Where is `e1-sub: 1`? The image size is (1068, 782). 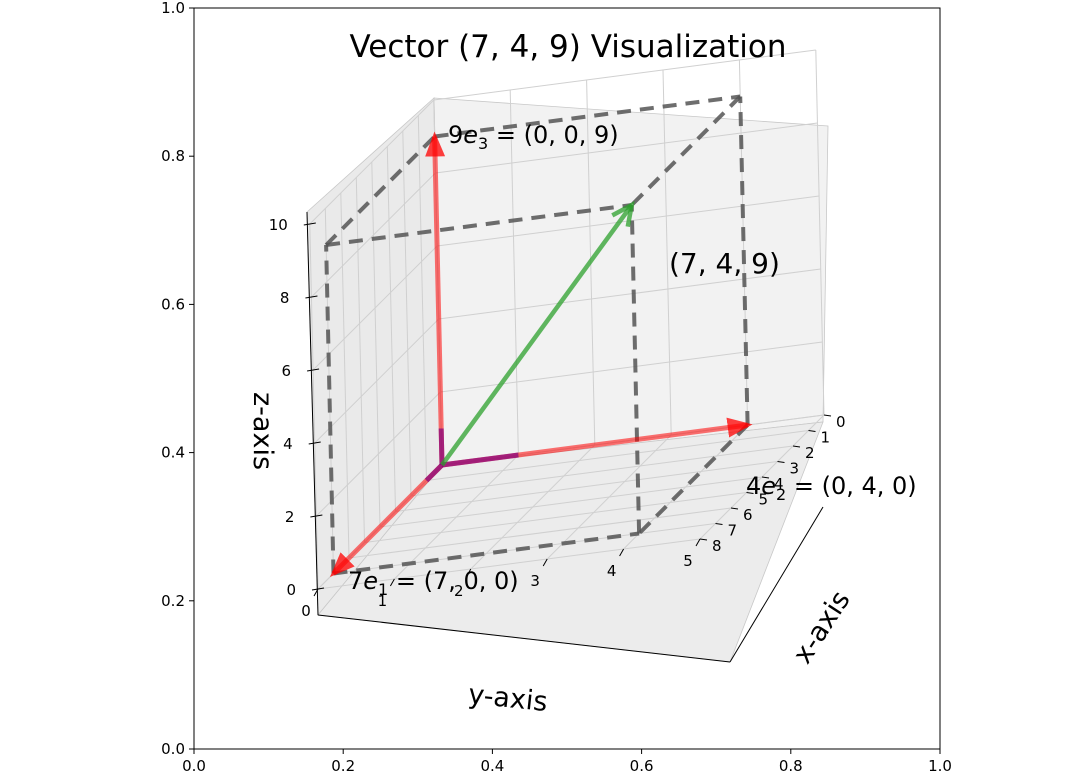
e1-sub: 1 is located at coordinates (383, 589).